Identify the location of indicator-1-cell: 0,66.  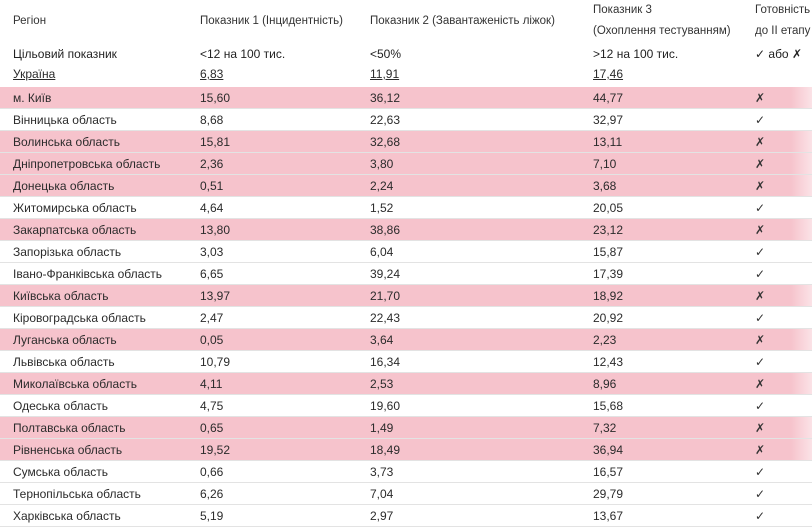
(272, 471).